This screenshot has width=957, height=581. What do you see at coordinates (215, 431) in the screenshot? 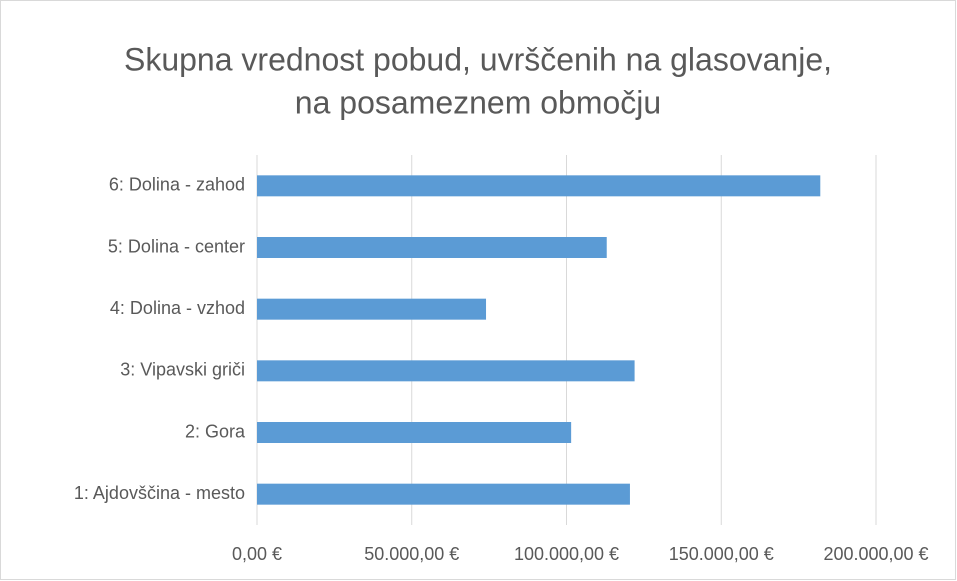
I see `y-tick-label: 2: Gora` at bounding box center [215, 431].